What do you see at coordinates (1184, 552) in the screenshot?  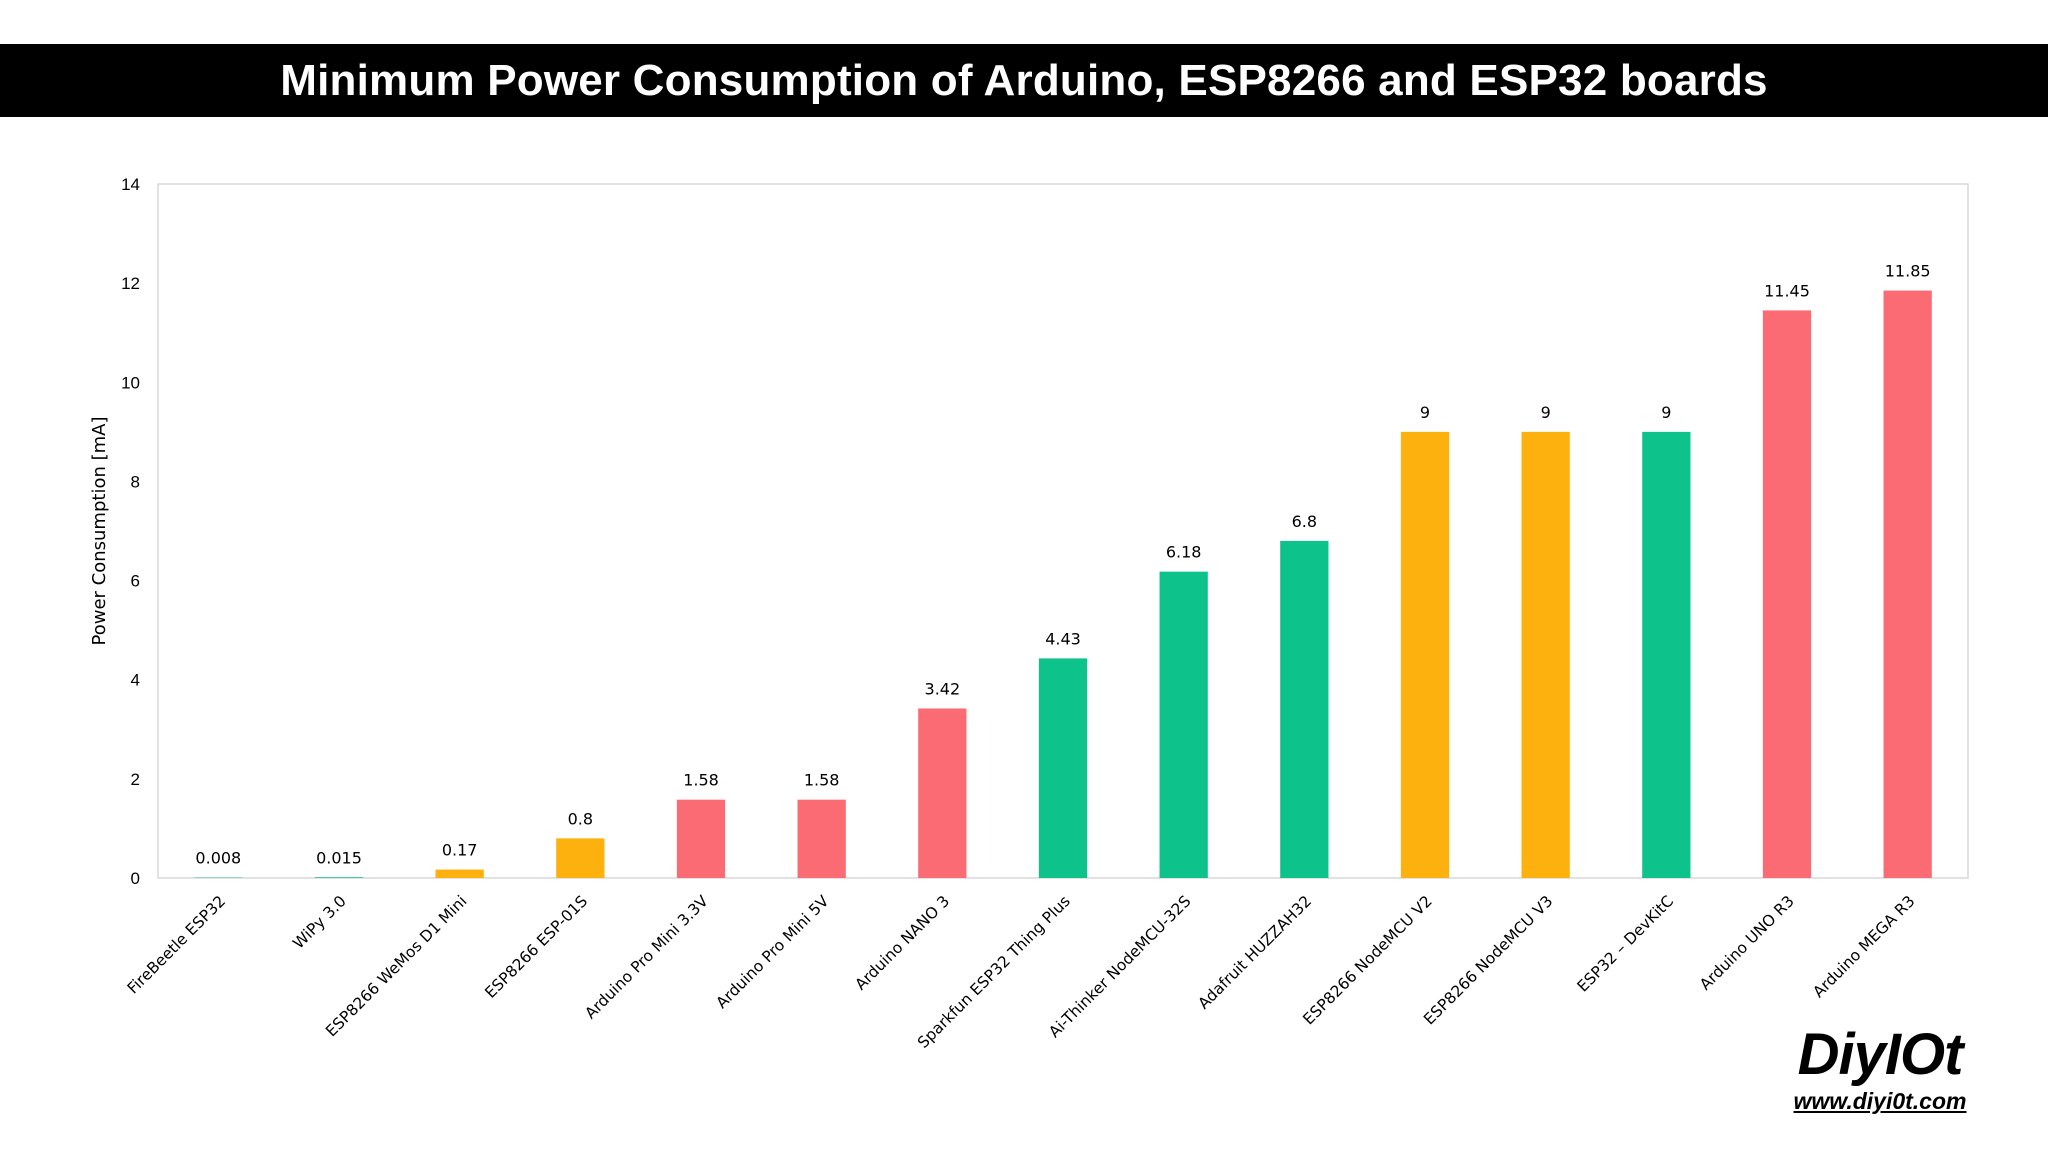 I see `data-label: 6.18` at bounding box center [1184, 552].